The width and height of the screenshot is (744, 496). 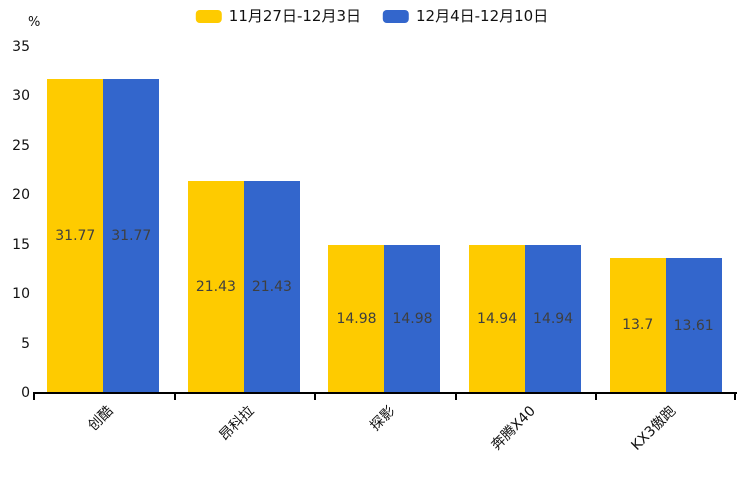 What do you see at coordinates (21, 145) in the screenshot?
I see `y-tick-label: 25` at bounding box center [21, 145].